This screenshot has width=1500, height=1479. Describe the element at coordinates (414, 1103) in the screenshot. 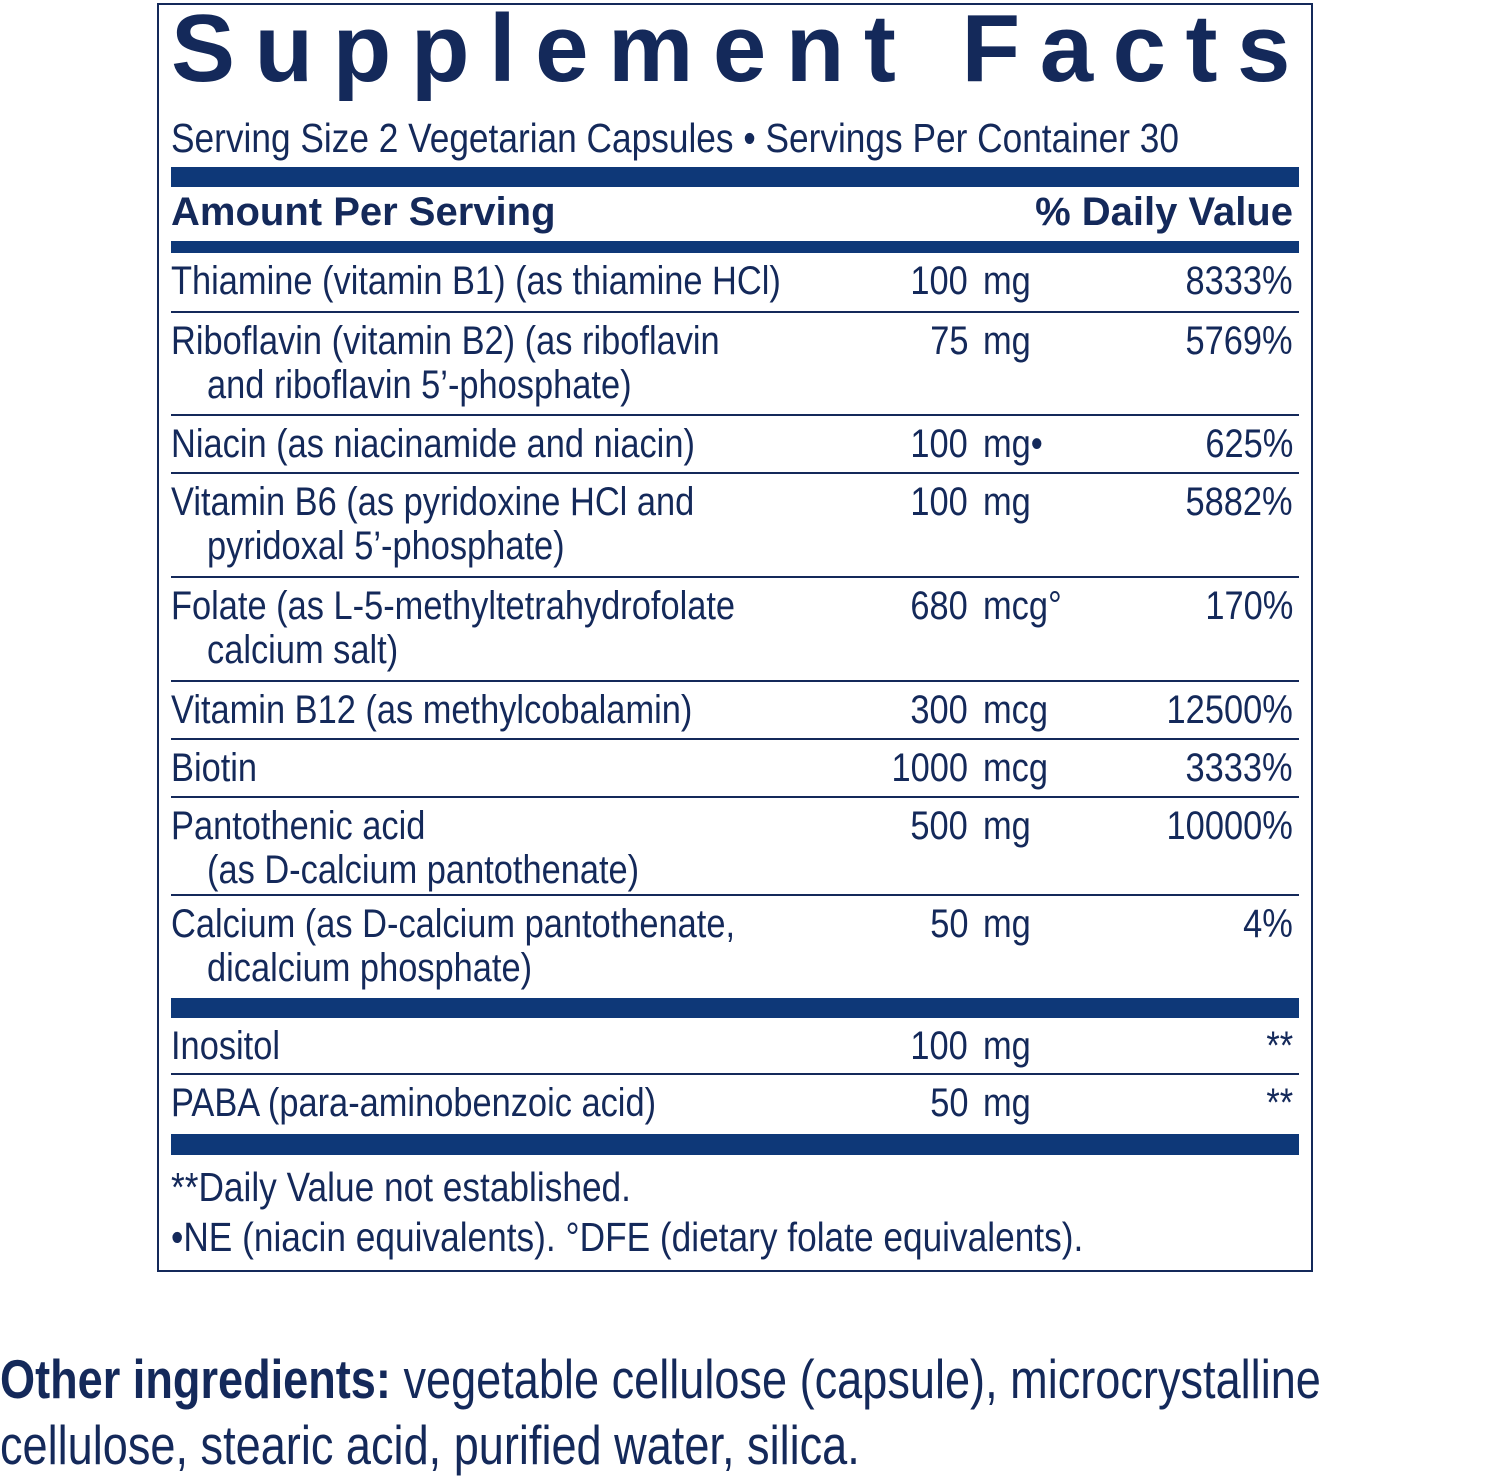

I see `nutrient-name-line: PABA (para-aminobenzoic acid)` at that location.